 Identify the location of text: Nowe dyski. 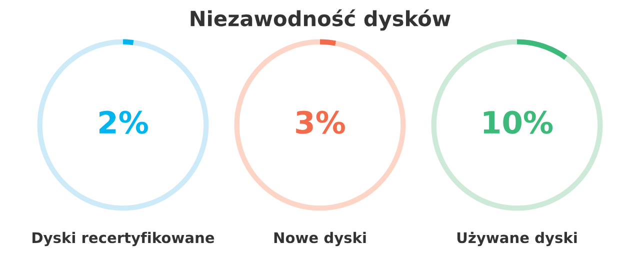
(320, 239).